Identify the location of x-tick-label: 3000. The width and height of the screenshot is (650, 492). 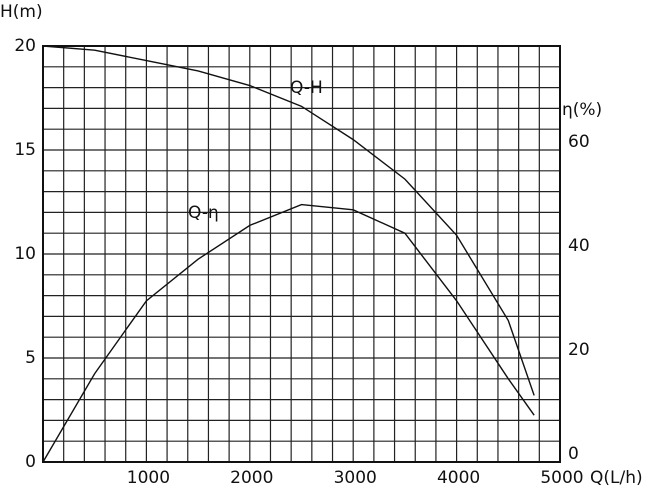
(355, 478).